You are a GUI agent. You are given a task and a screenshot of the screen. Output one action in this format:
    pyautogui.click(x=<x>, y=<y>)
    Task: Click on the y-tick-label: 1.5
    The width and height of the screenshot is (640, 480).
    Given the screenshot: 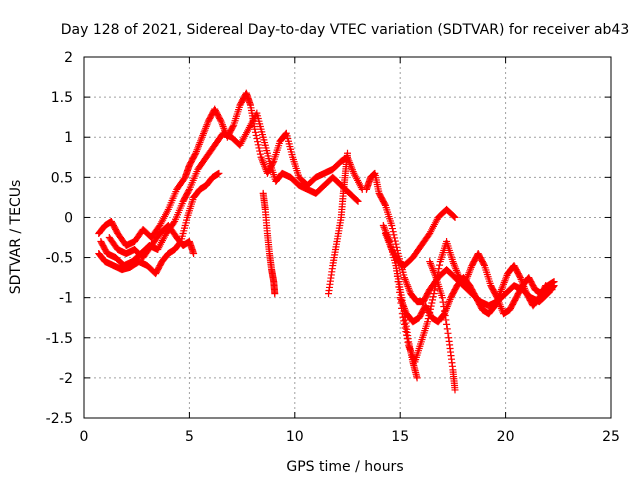 What is the action you would take?
    pyautogui.click(x=62, y=98)
    